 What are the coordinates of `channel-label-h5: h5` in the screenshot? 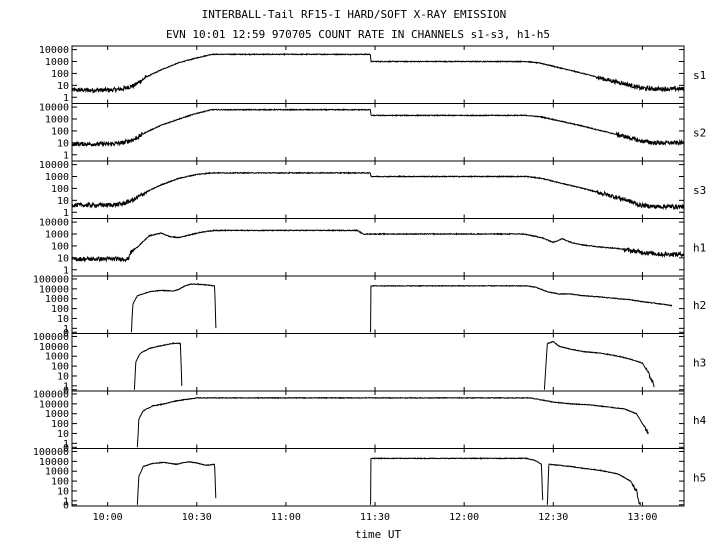 It's located at (699, 477).